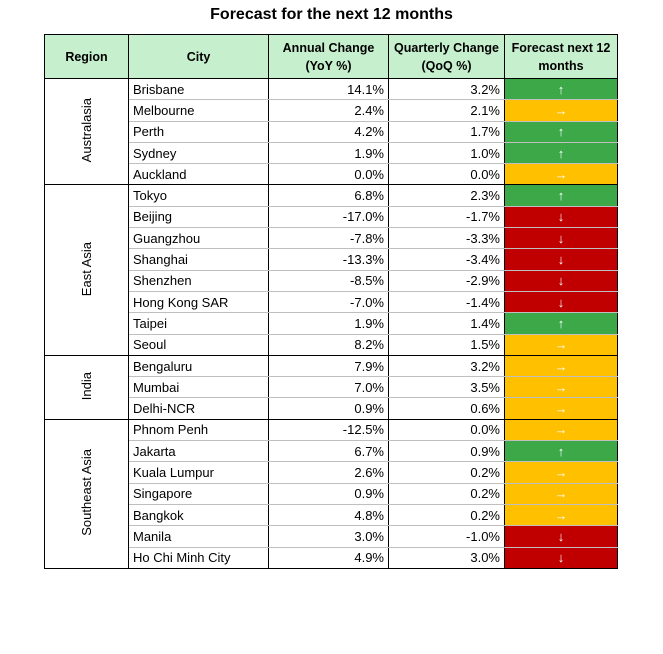 The image size is (663, 654). I want to click on city-cell: Sydney, so click(198, 153).